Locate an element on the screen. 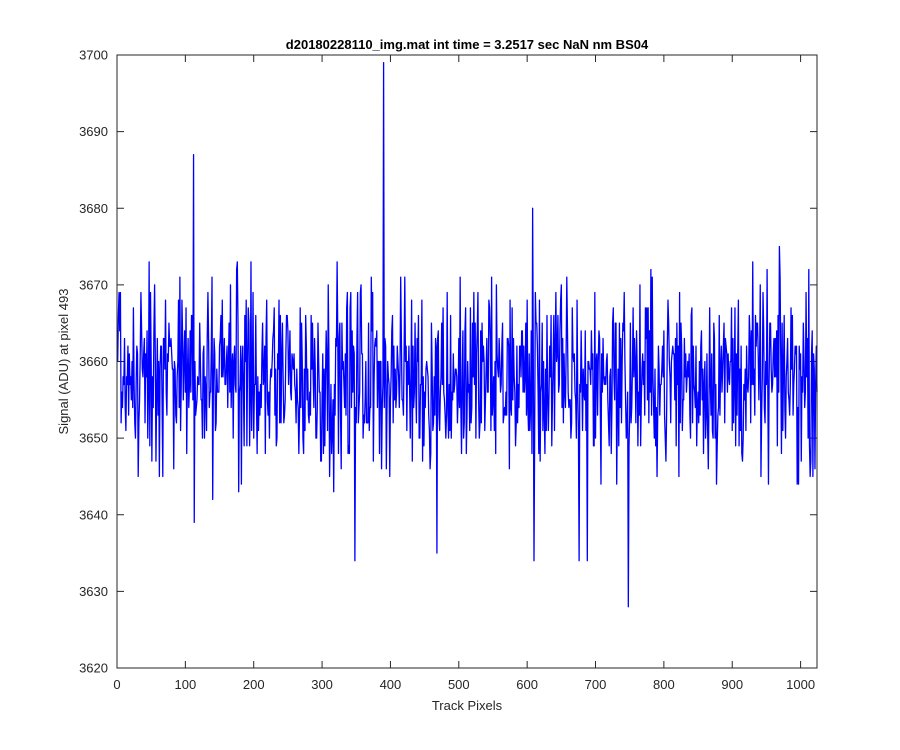 This screenshot has height=750, width=900. x-tick-label: 300 is located at coordinates (322, 684).